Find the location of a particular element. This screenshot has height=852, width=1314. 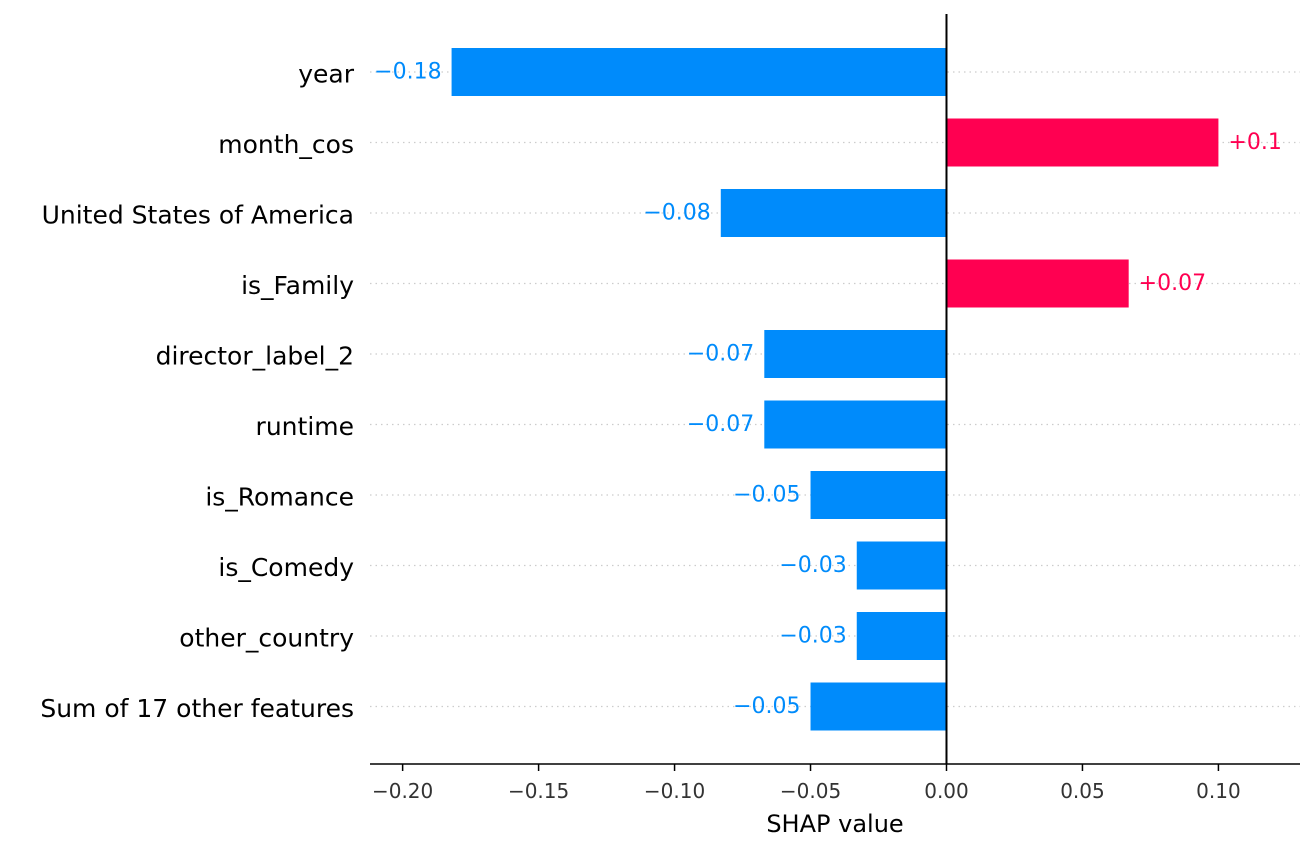

bar-value-label: −0.18 is located at coordinates (407, 72).